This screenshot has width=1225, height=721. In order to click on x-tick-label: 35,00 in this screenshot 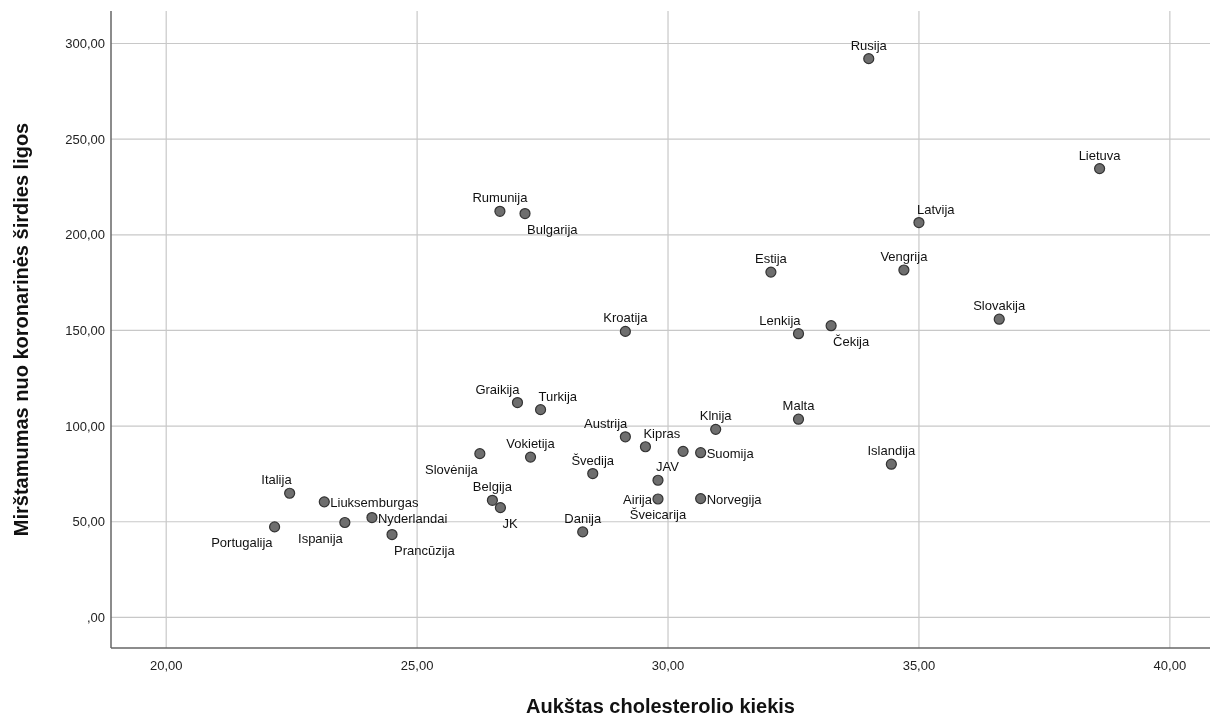, I will do `click(919, 665)`.